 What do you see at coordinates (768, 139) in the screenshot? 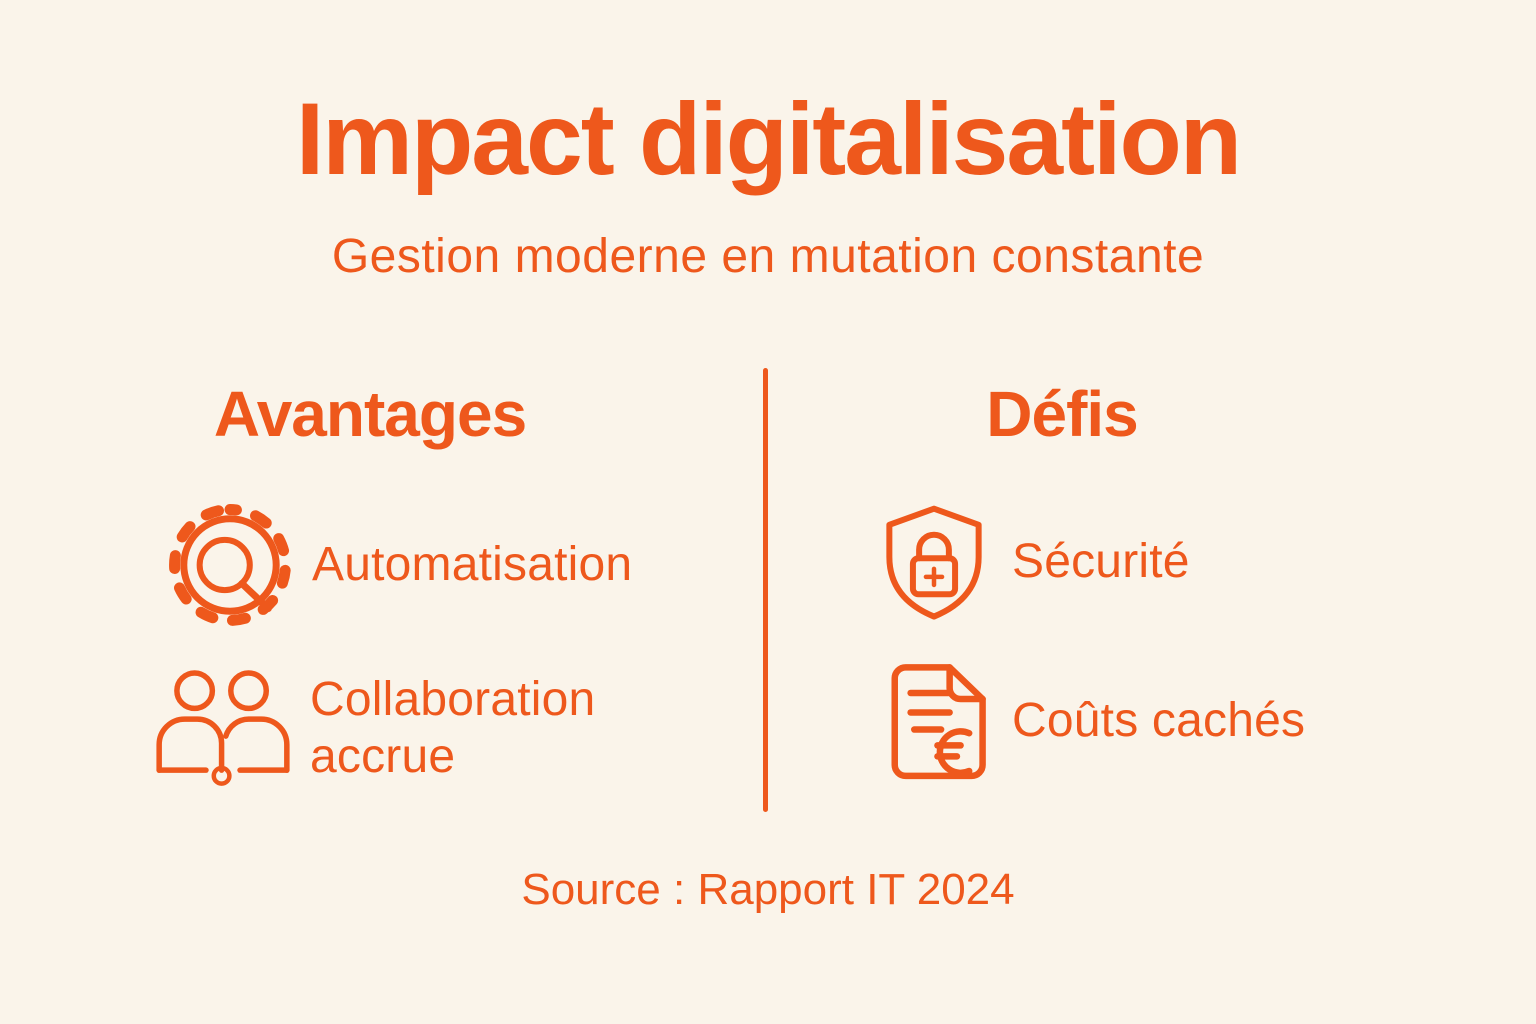
I see `page-title: Impact digitalisation` at bounding box center [768, 139].